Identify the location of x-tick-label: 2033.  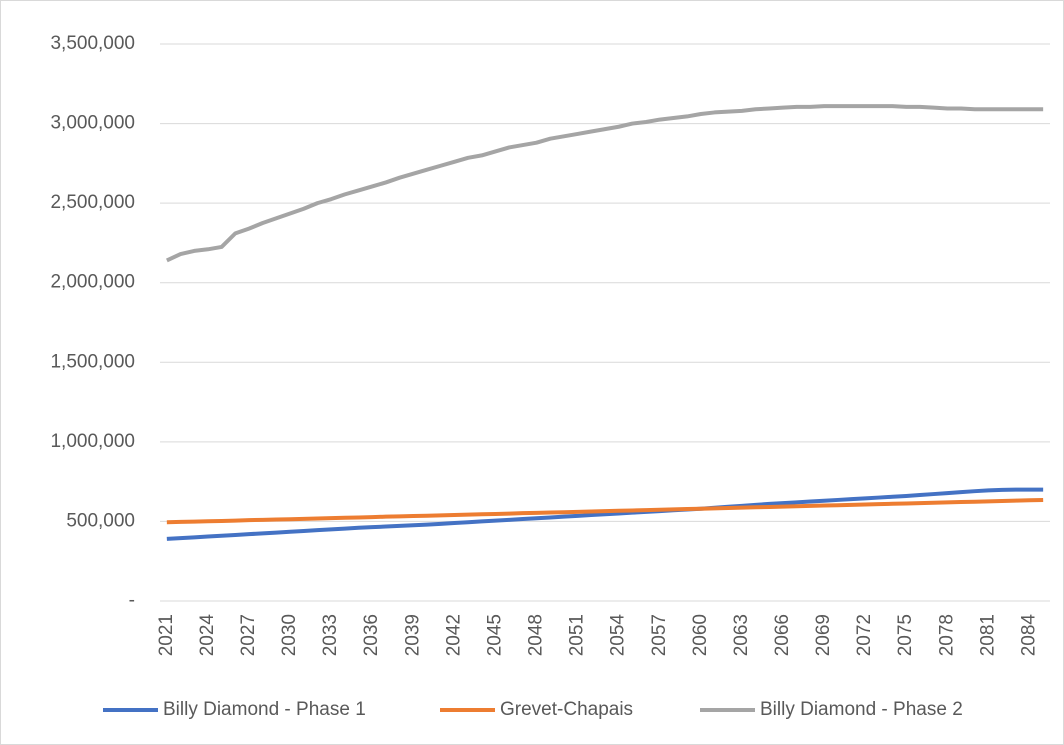
(330, 635).